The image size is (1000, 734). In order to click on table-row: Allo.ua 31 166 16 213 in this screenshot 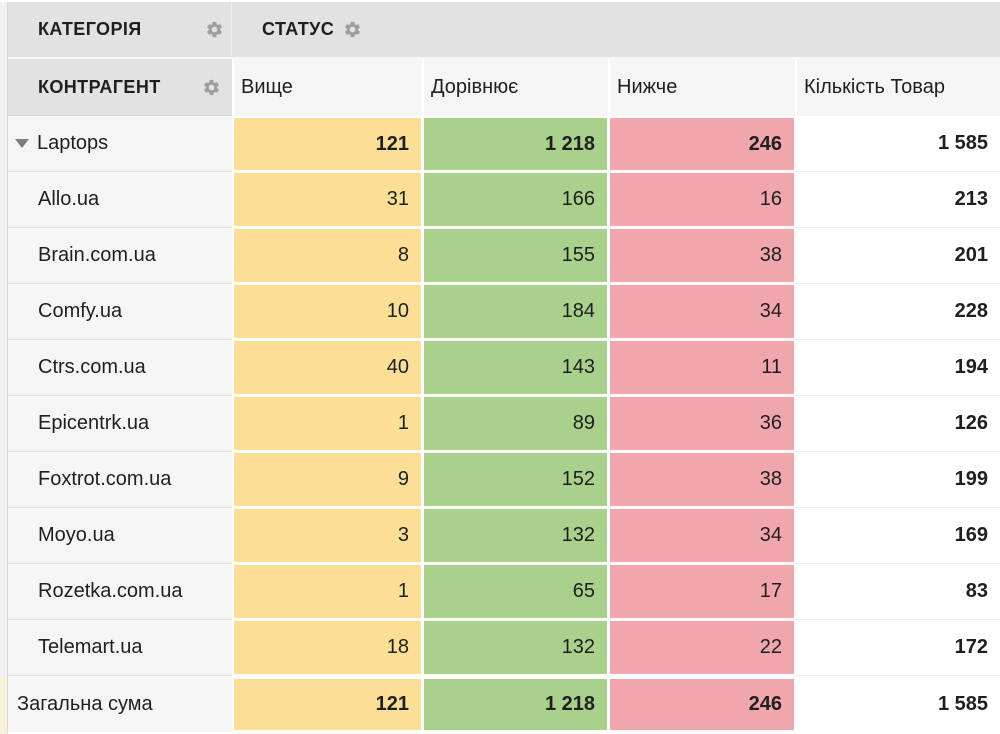, I will do `click(500, 200)`.